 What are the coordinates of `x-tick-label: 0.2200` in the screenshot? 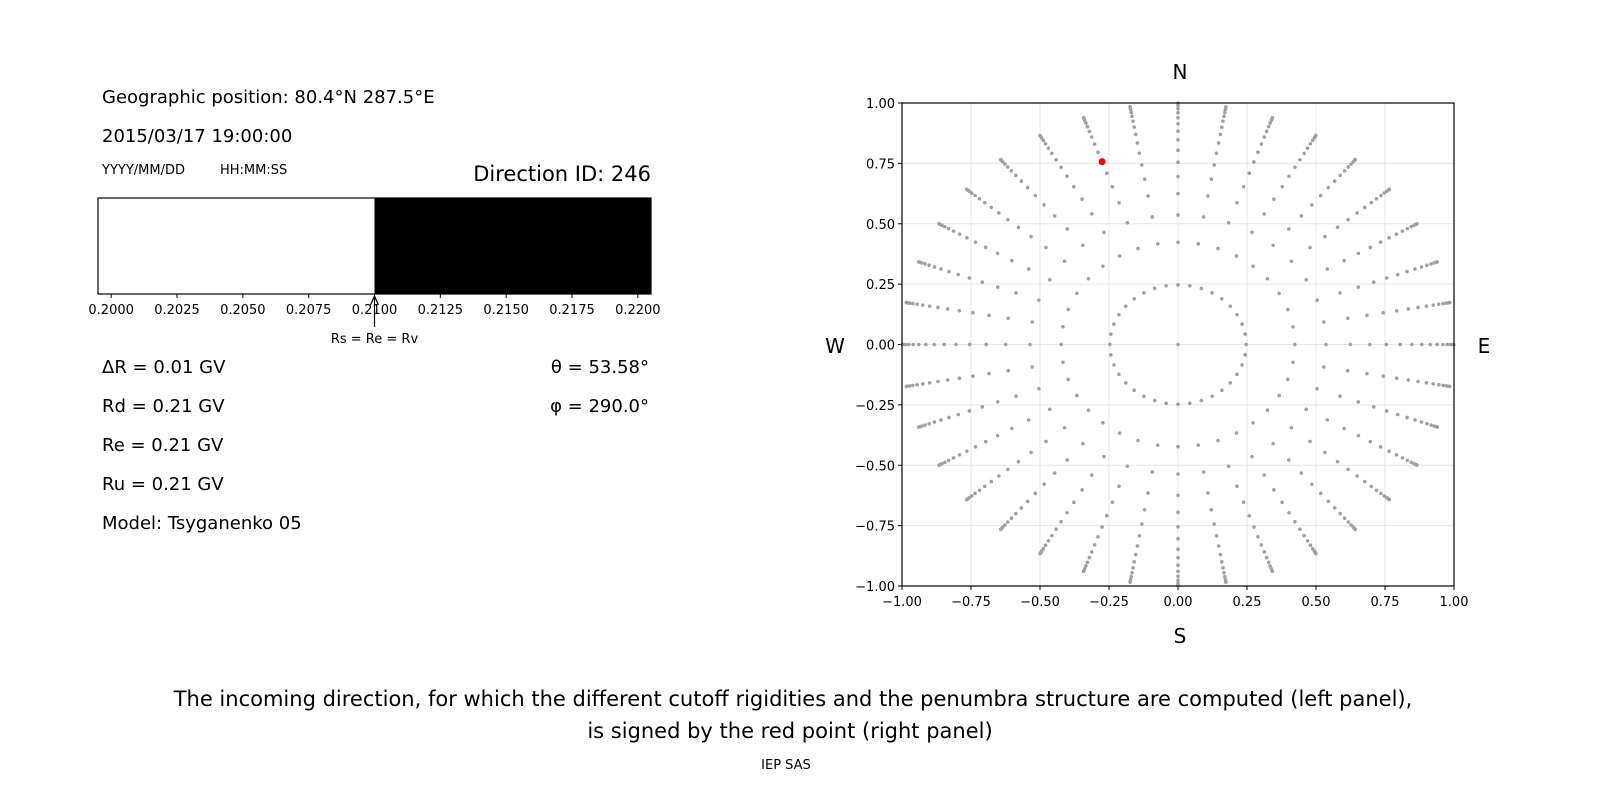 It's located at (638, 310).